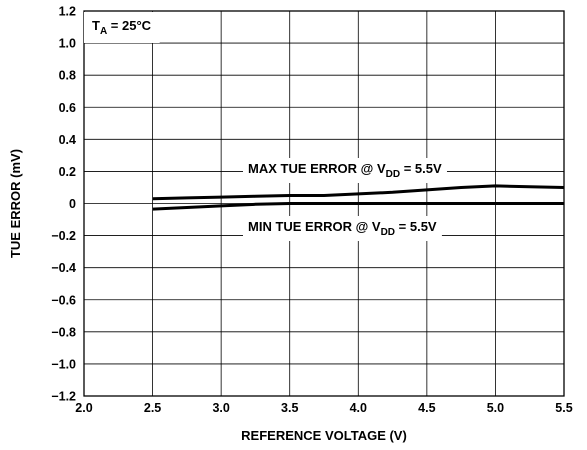 The height and width of the screenshot is (450, 587). Describe the element at coordinates (67, 12) in the screenshot. I see `y-tick-label: 1.2` at that location.